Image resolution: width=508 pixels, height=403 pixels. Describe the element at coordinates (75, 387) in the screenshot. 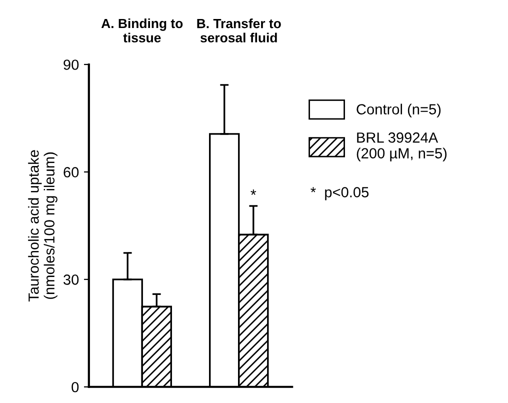

I see `y-tick-label: 0` at that location.